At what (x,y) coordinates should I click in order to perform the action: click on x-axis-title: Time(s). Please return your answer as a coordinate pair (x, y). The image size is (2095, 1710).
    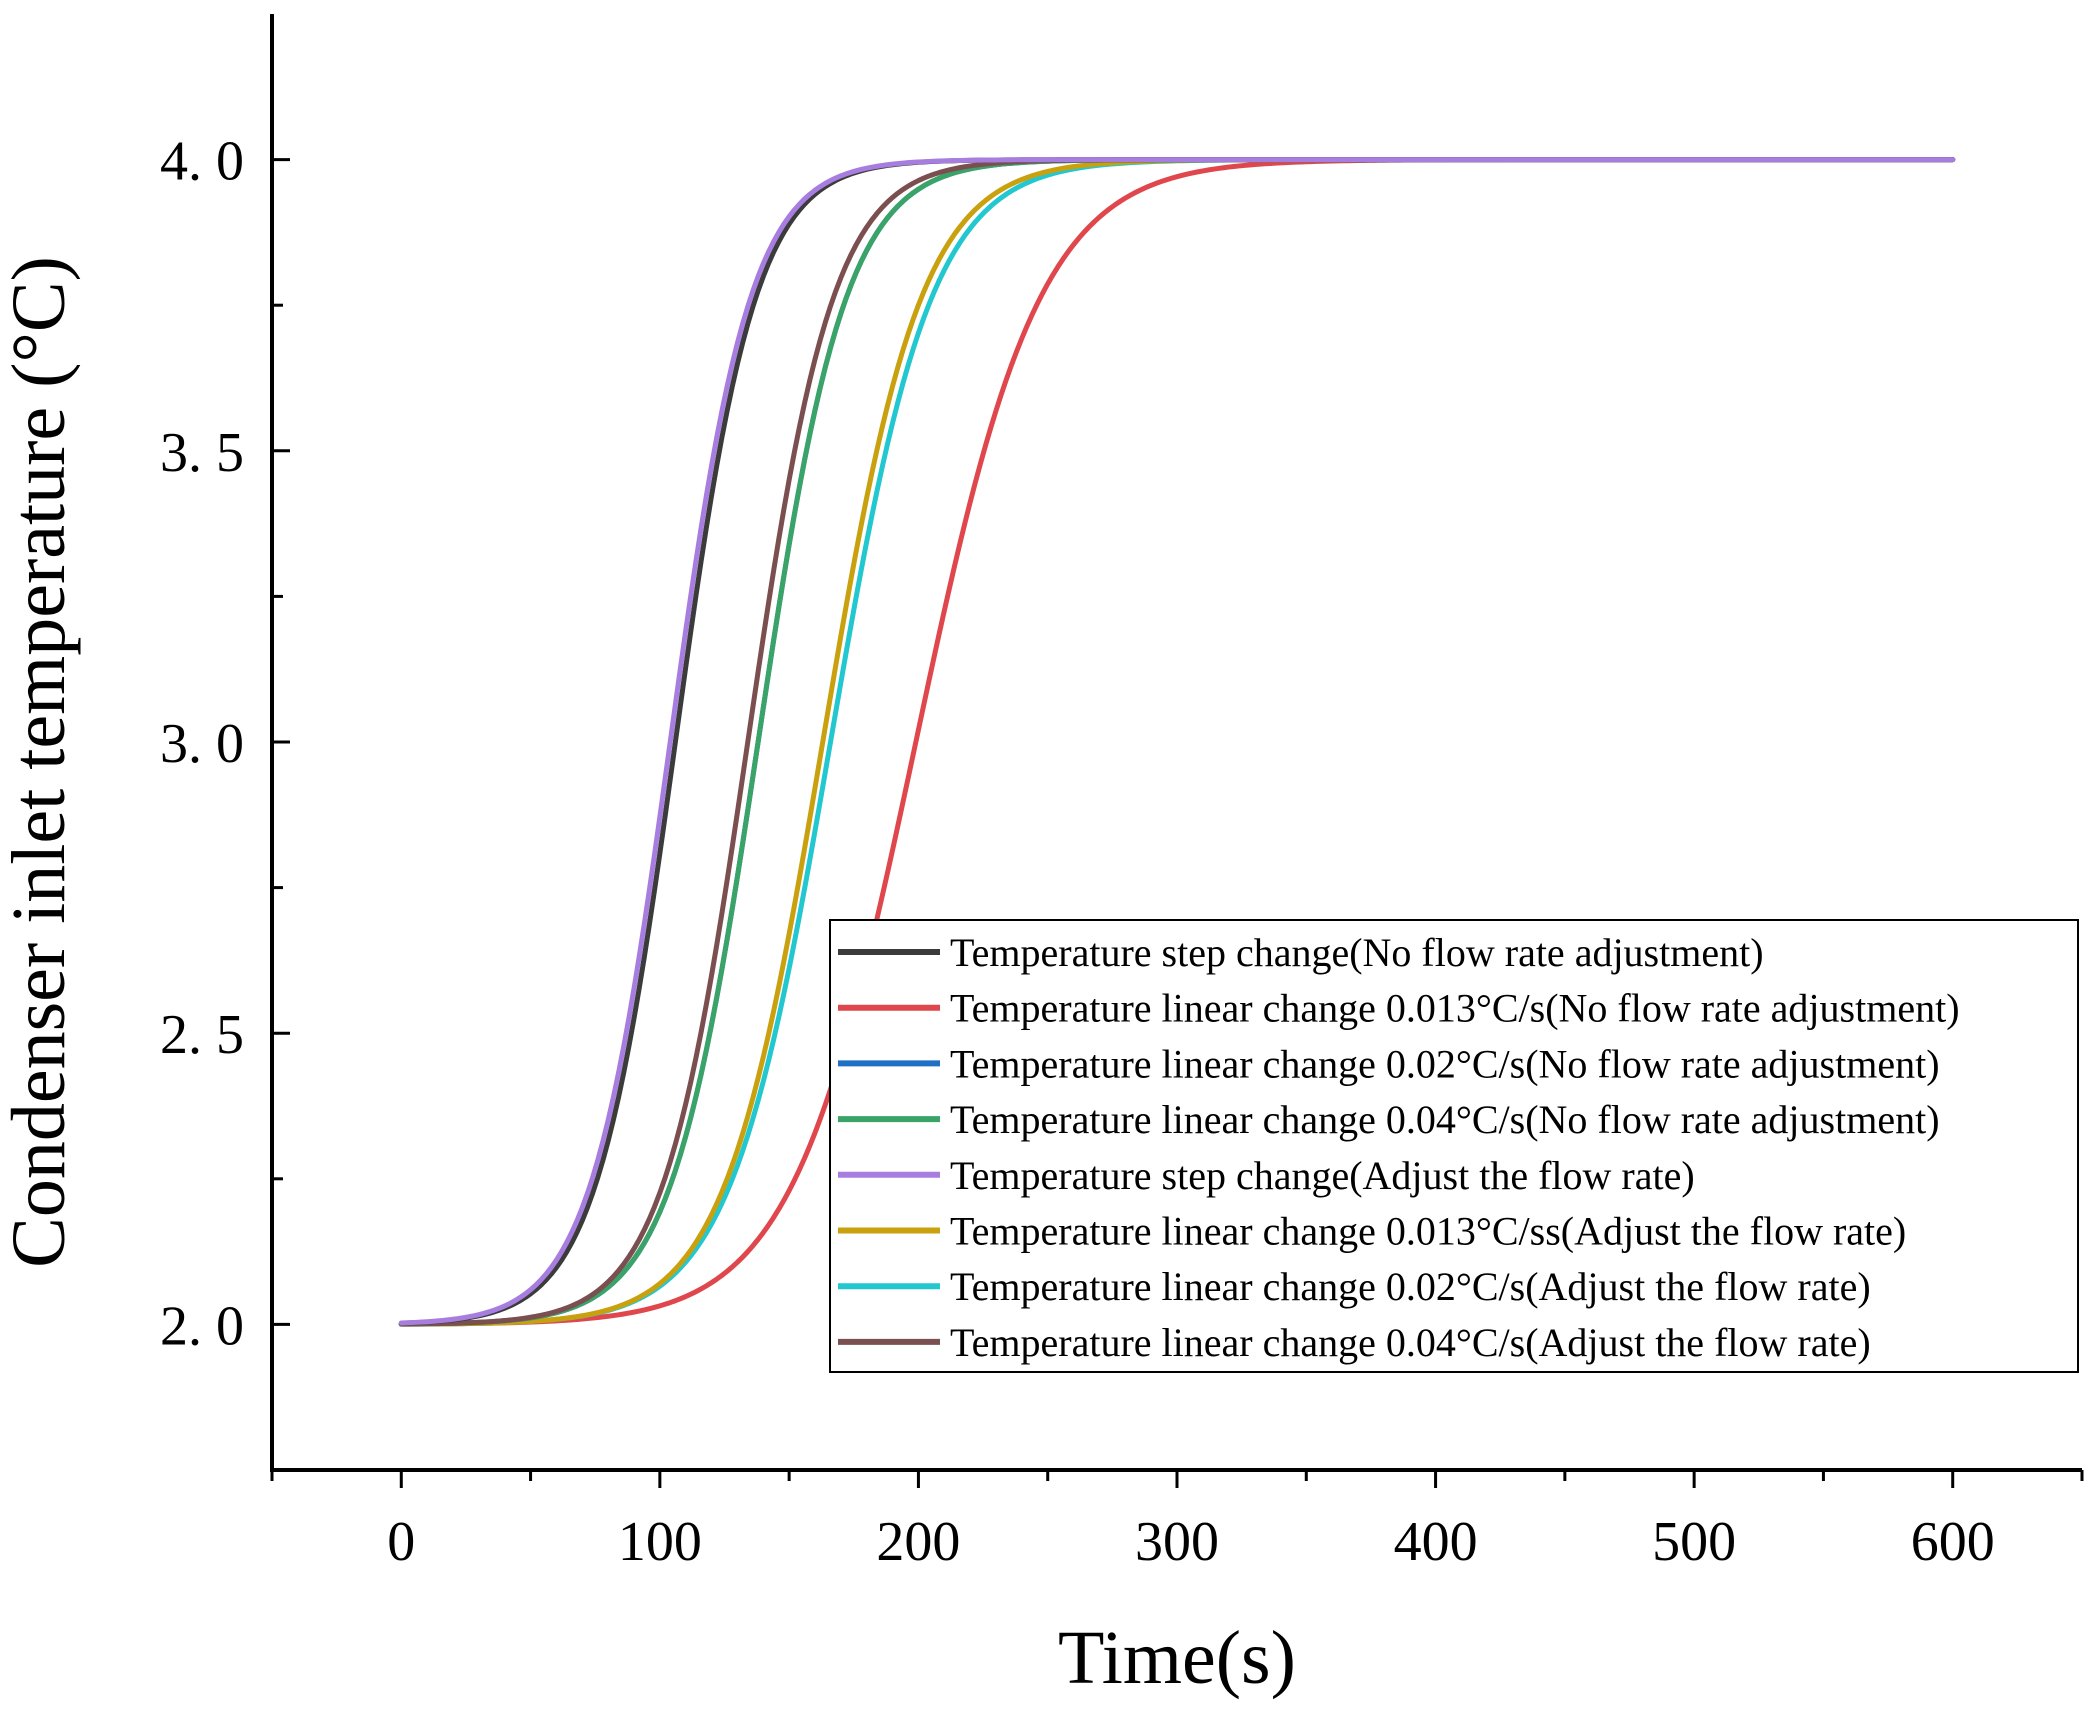
    Looking at the image, I should click on (1177, 1658).